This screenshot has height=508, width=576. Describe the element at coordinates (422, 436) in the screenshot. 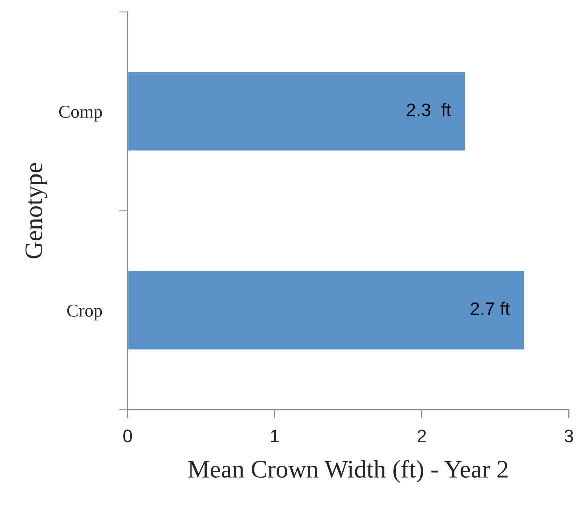

I see `x-tick-label: 2` at that location.